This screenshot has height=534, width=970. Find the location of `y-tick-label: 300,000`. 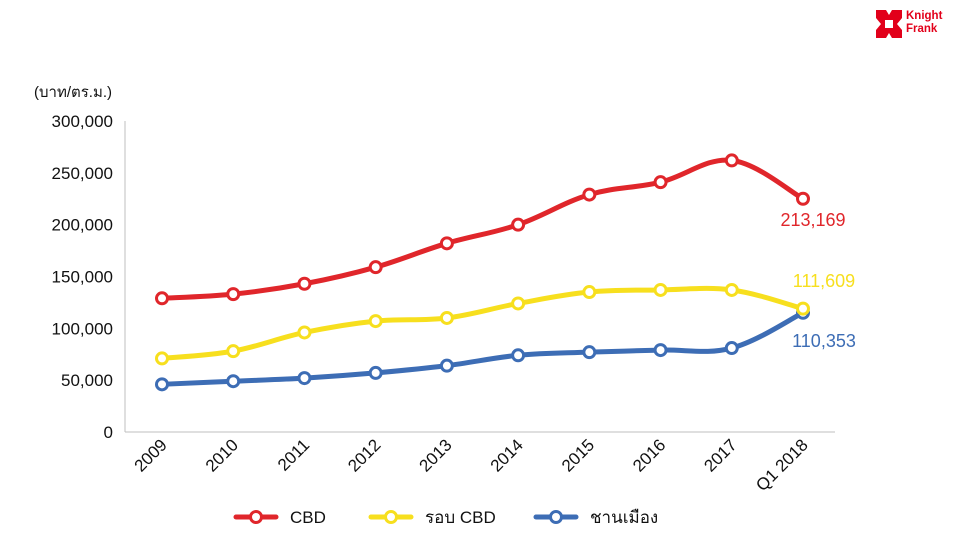

y-tick-label: 300,000 is located at coordinates (82, 121).